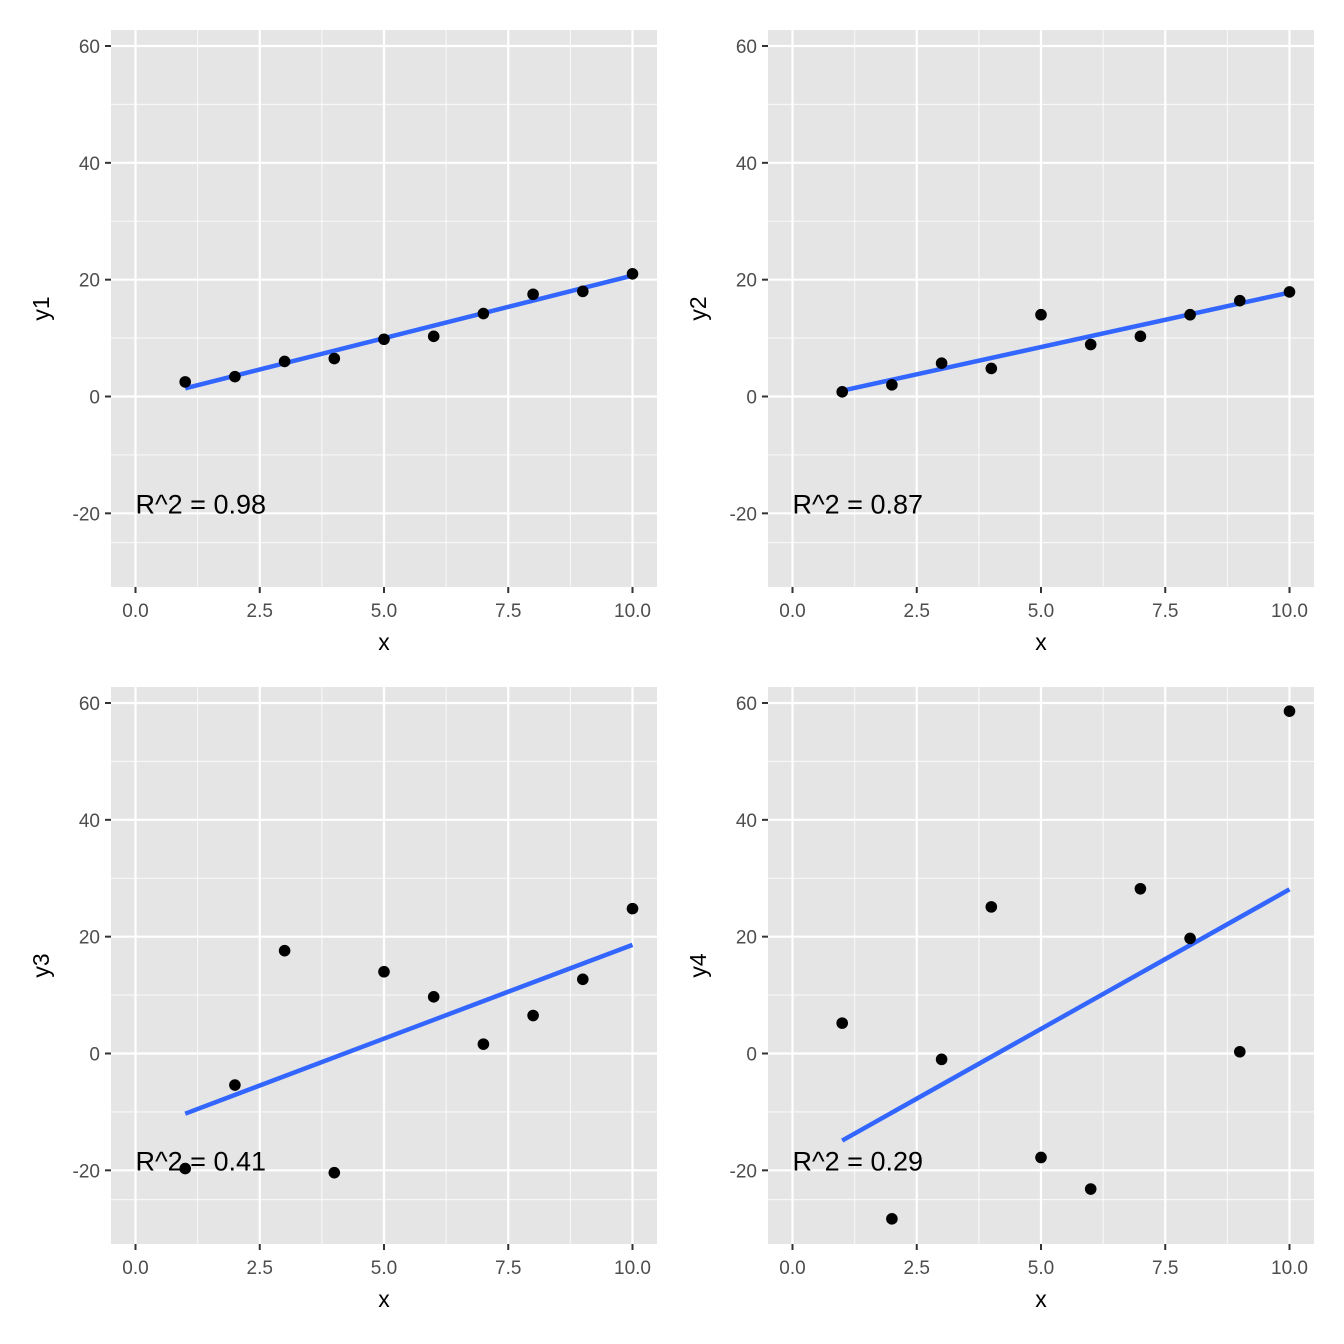 Image resolution: width=1344 pixels, height=1344 pixels. I want to click on y-axis-title: y4, so click(698, 965).